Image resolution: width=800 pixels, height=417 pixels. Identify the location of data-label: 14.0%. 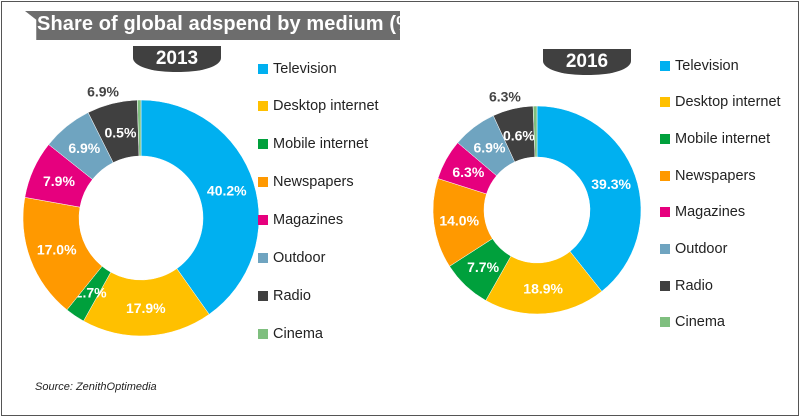
(459, 220).